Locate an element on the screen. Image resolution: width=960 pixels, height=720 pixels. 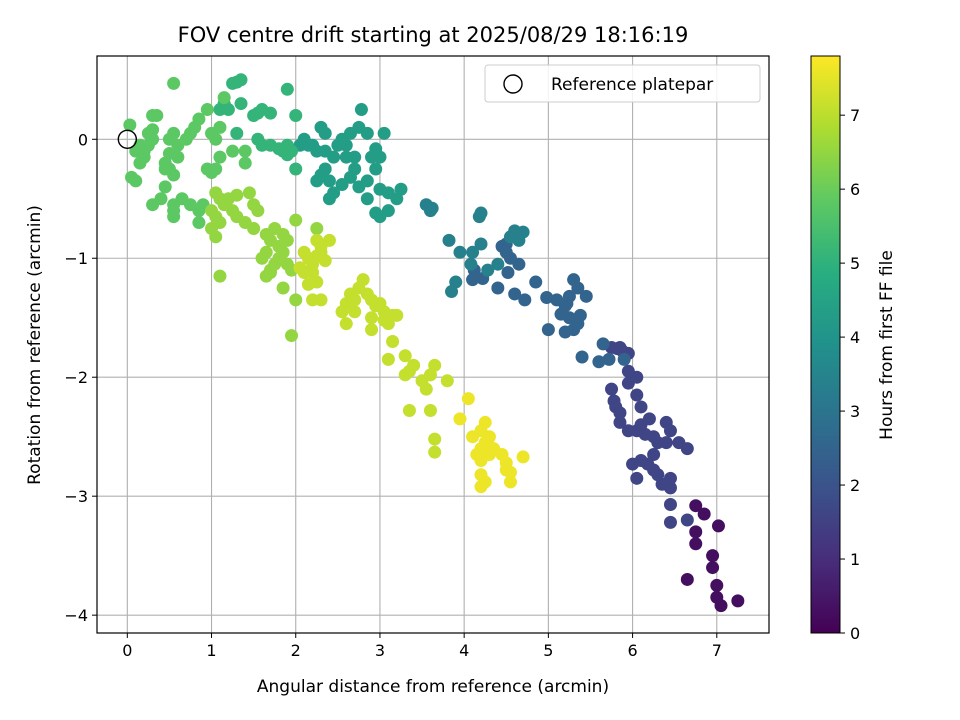
colorbar-tick-label: 4 is located at coordinates (855, 337).